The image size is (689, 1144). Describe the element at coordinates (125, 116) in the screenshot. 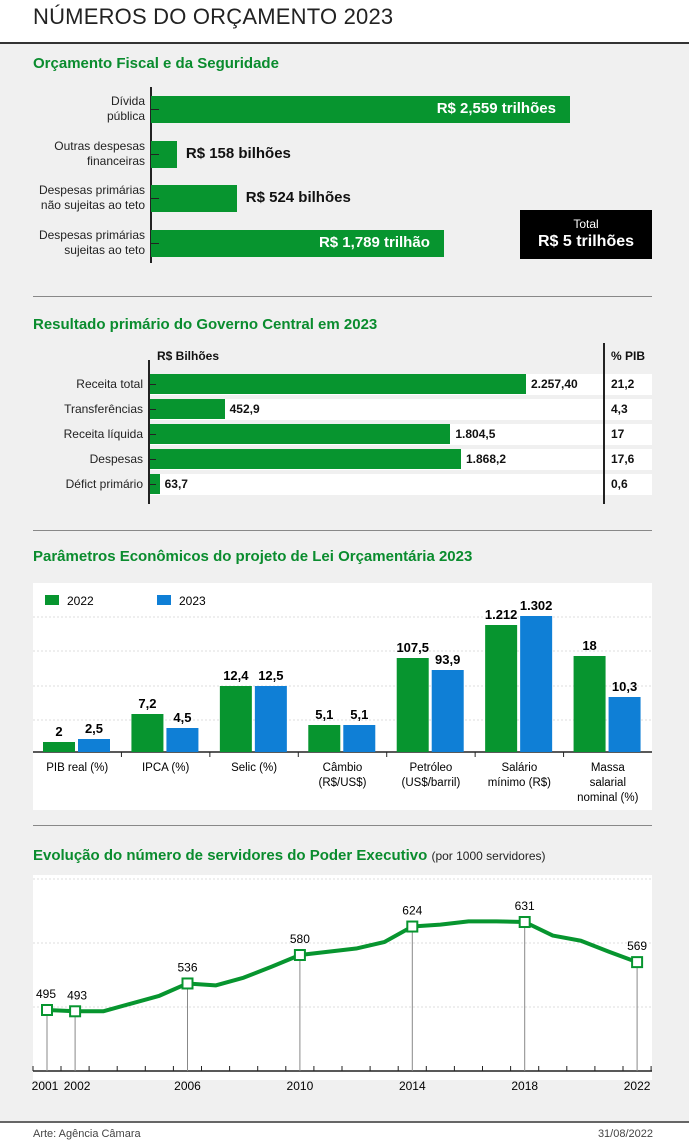

I see `category-label-line: pública` at that location.